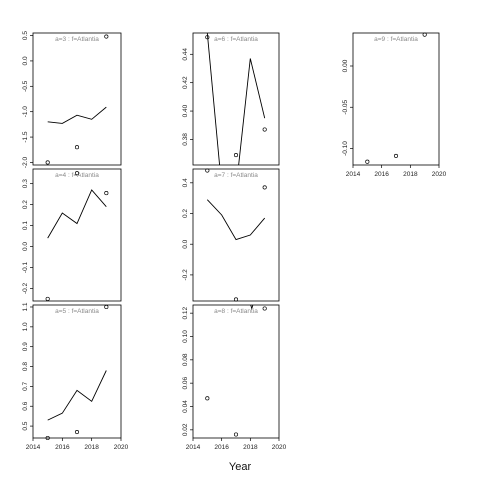 This screenshot has height=480, width=480. I want to click on y-tick-label: -2.0, so click(25, 162).